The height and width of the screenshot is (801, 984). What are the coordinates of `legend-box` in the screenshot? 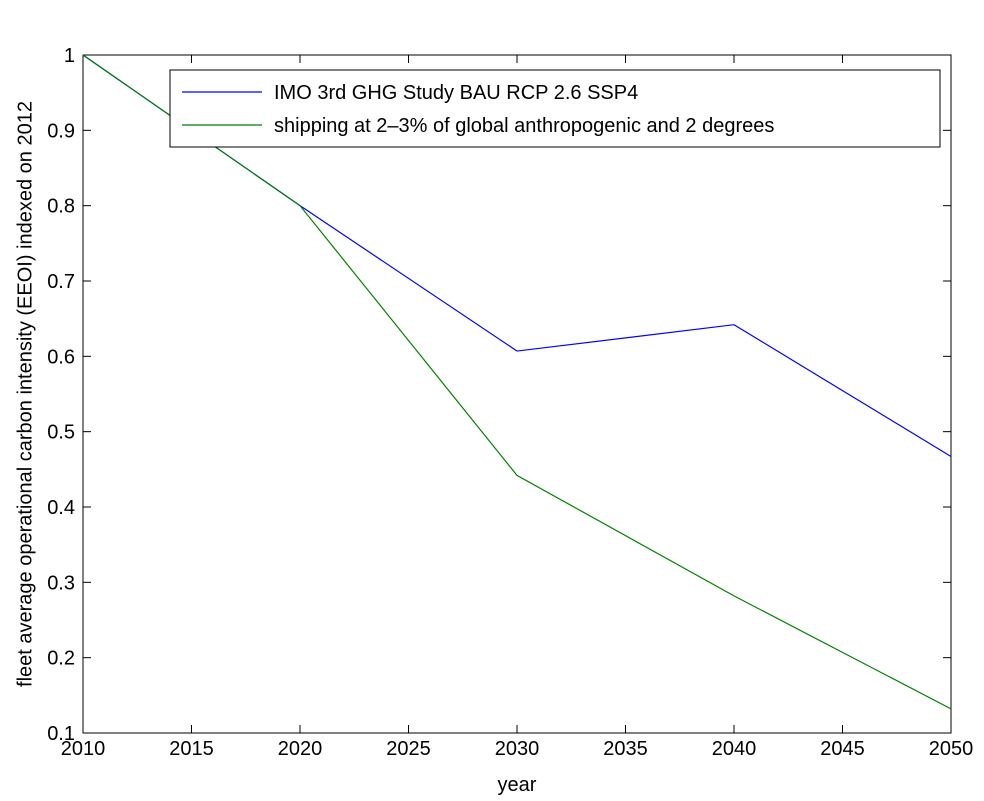 It's located at (555, 108).